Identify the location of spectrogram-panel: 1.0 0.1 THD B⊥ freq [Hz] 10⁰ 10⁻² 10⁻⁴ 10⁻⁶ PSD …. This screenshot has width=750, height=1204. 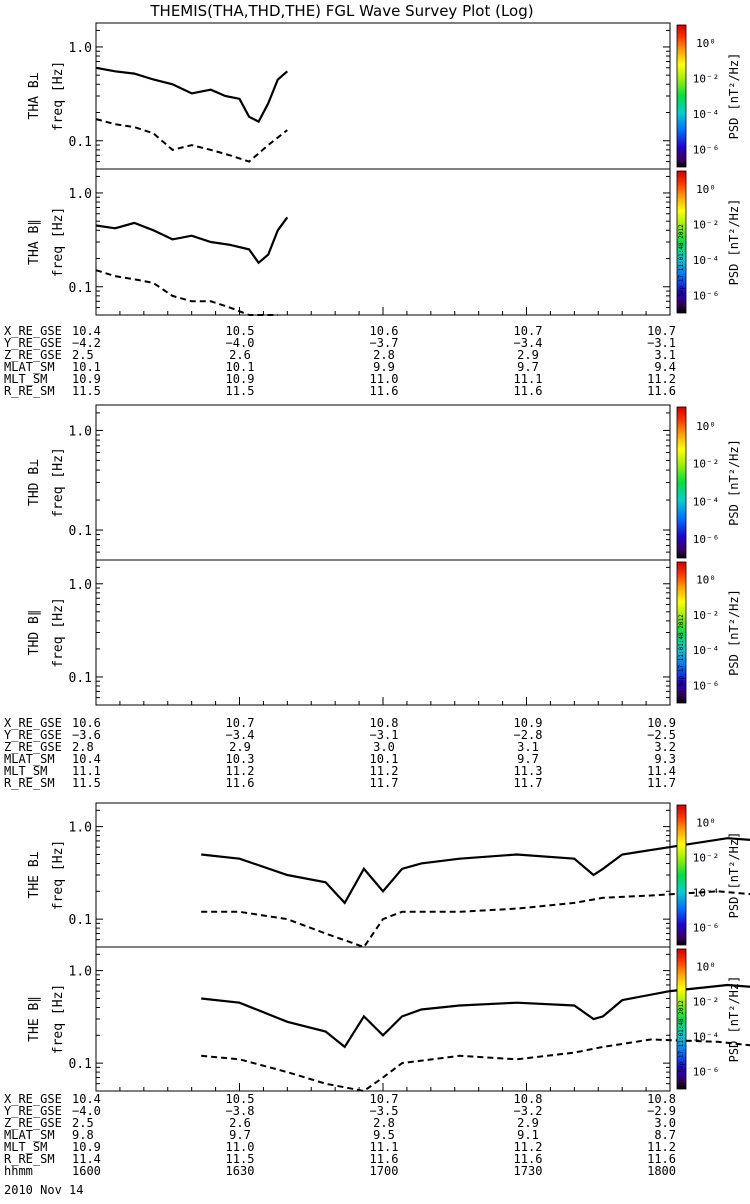
(388, 482).